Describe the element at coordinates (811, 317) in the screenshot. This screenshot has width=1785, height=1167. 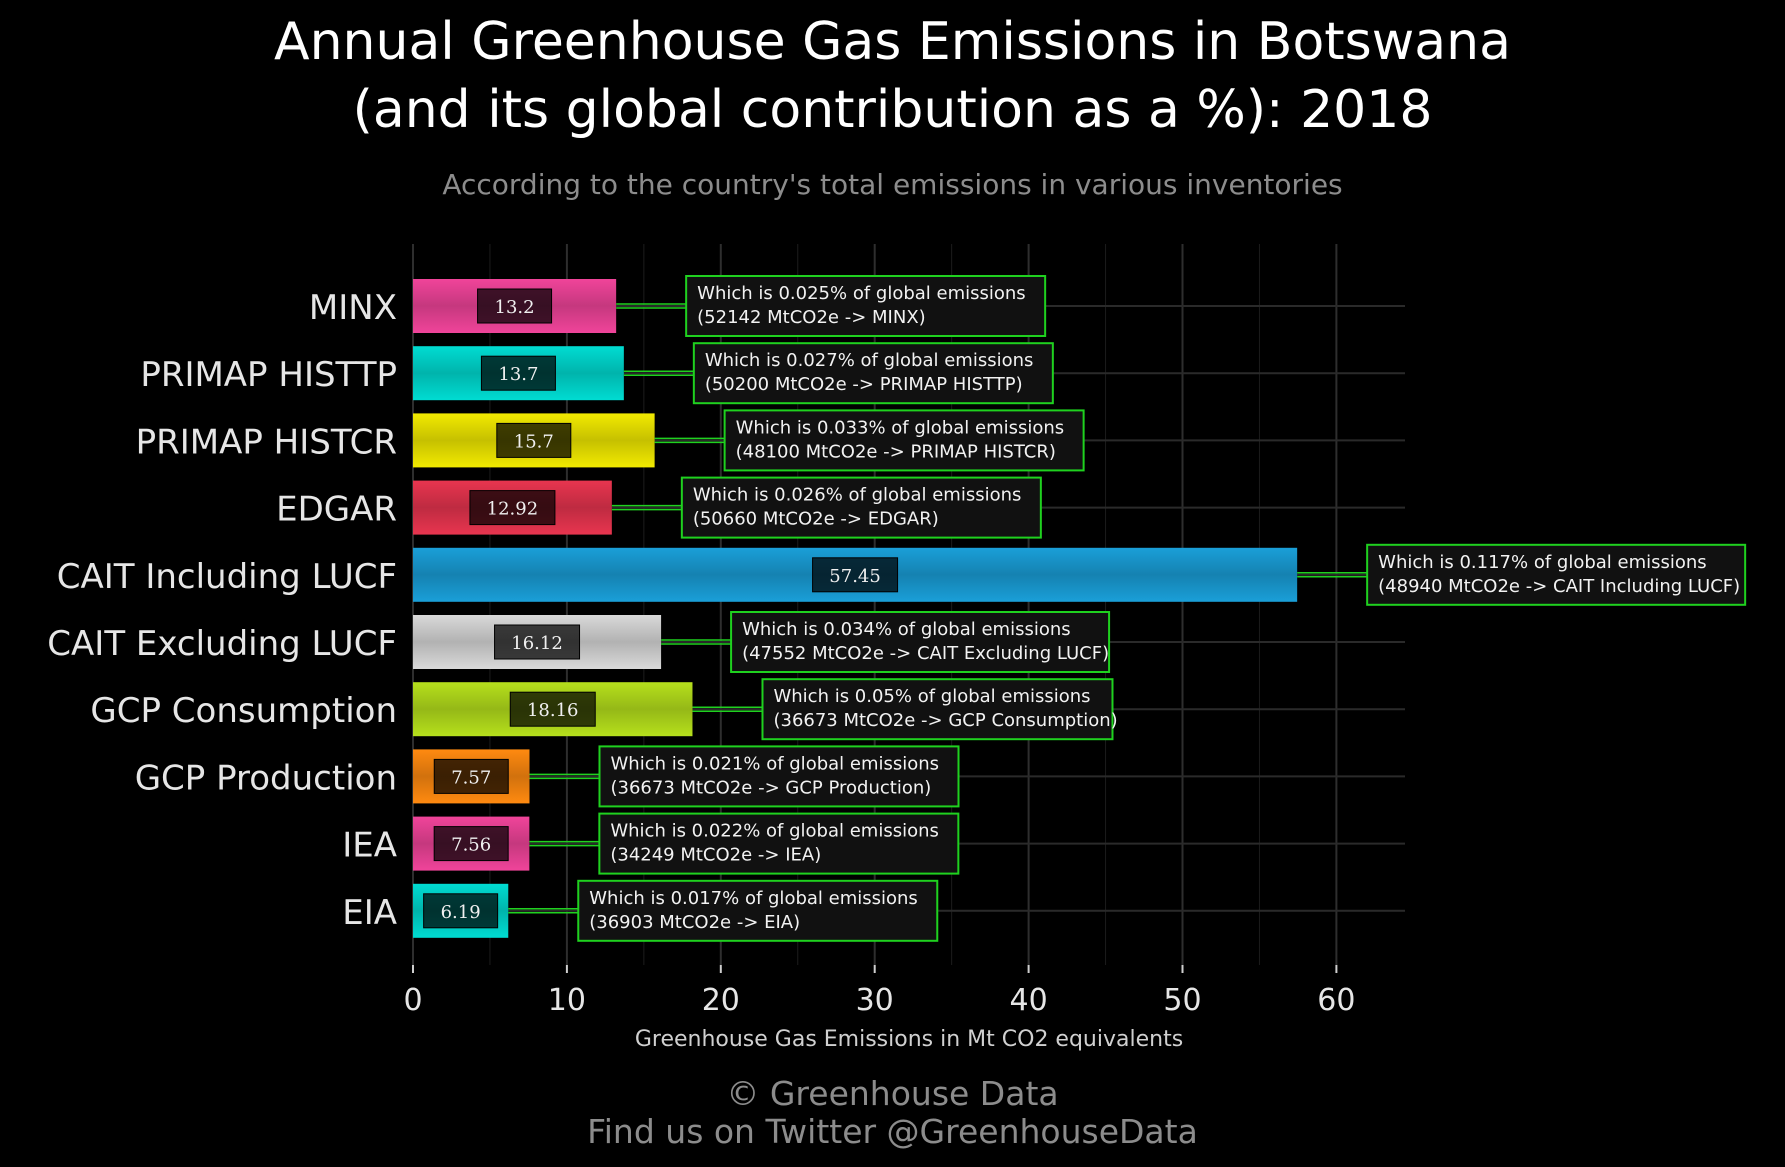
I see `annotation-line-2: (52142 MtCO2e -> MINX)` at that location.